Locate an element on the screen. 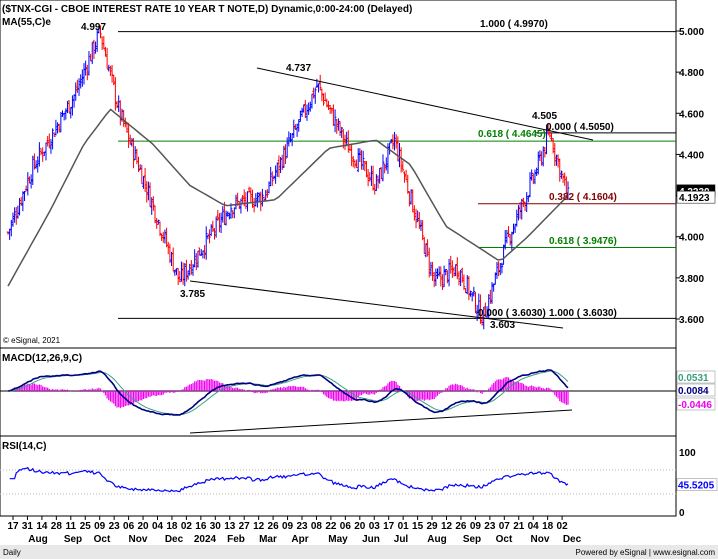  month-label: Aug is located at coordinates (436, 539).